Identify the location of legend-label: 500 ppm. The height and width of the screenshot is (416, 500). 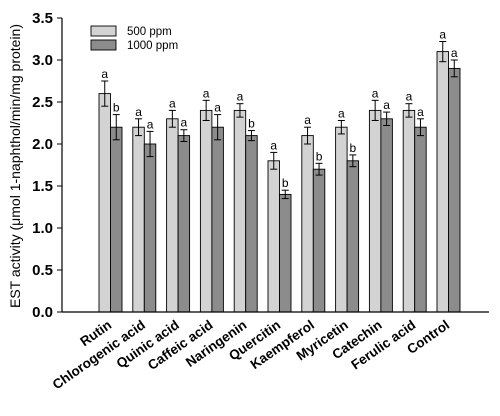
(149, 32).